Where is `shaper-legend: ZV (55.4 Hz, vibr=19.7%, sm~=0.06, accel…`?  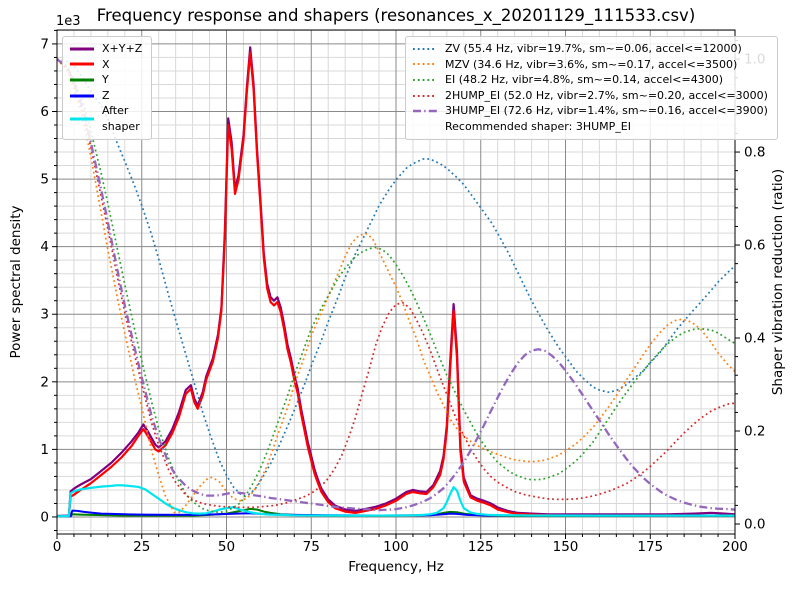 shaper-legend: ZV (55.4 Hz, vibr=19.7%, sm~=0.06, accel… is located at coordinates (591, 88).